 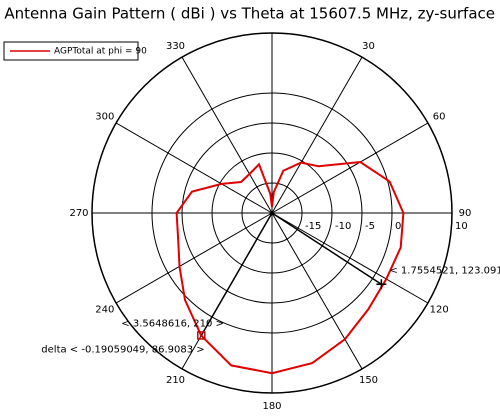 I want to click on r-tick-label: 10, so click(x=461, y=226).